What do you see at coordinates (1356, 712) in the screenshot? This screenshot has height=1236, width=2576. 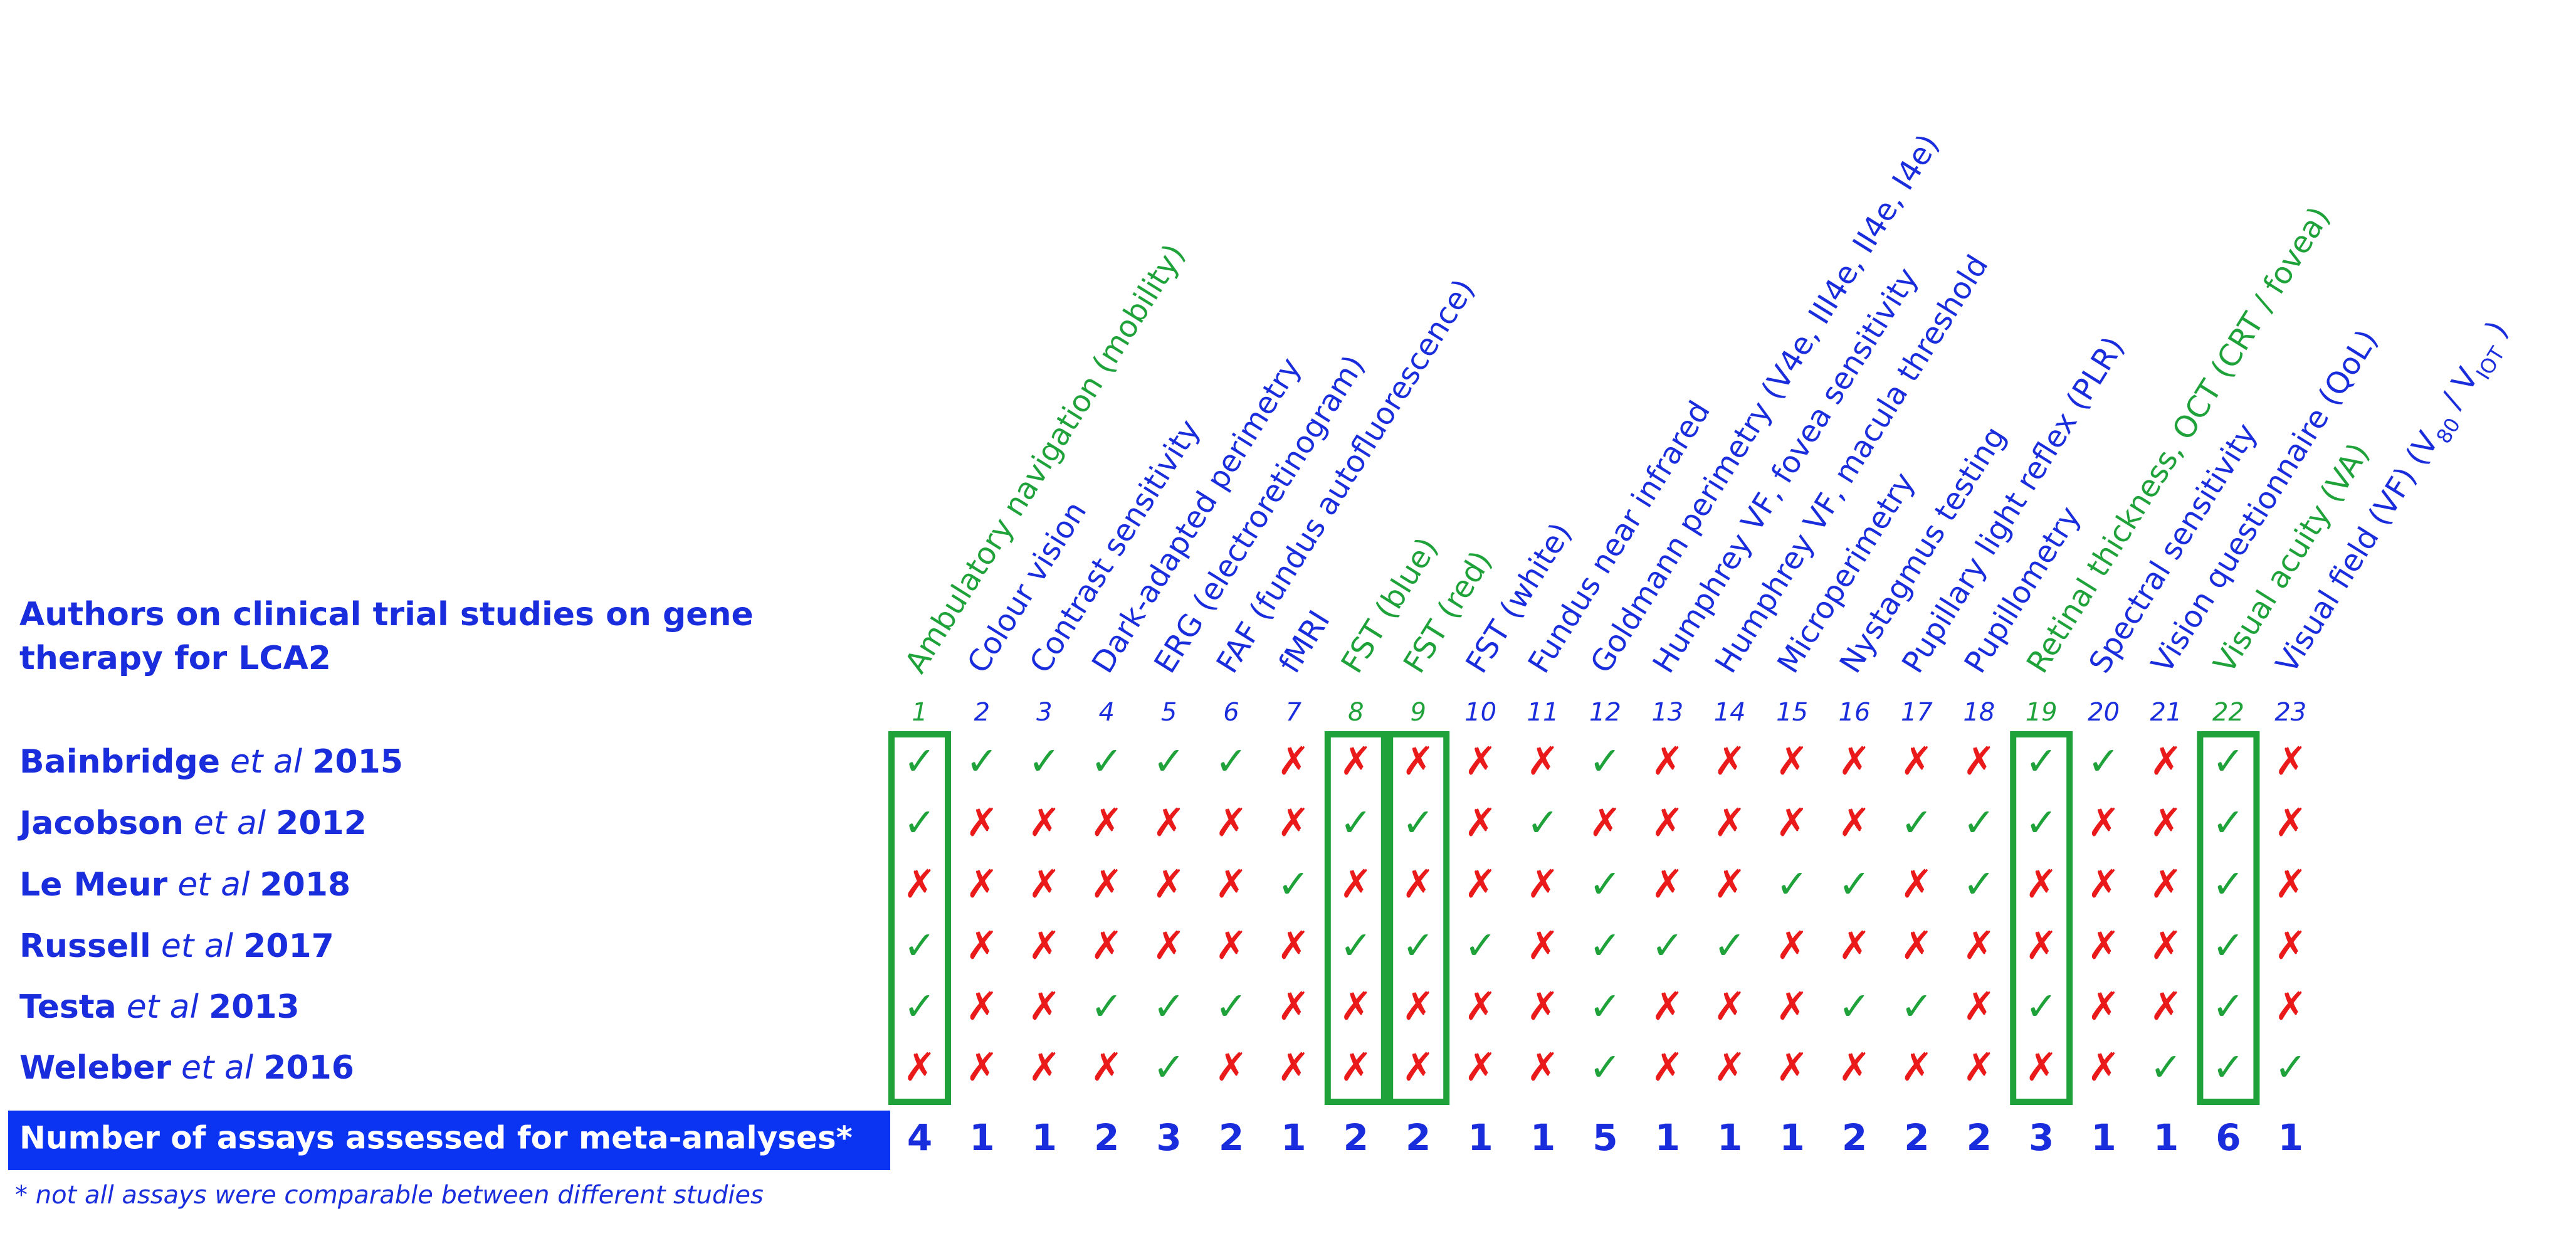 I see `column-number: 8` at bounding box center [1356, 712].